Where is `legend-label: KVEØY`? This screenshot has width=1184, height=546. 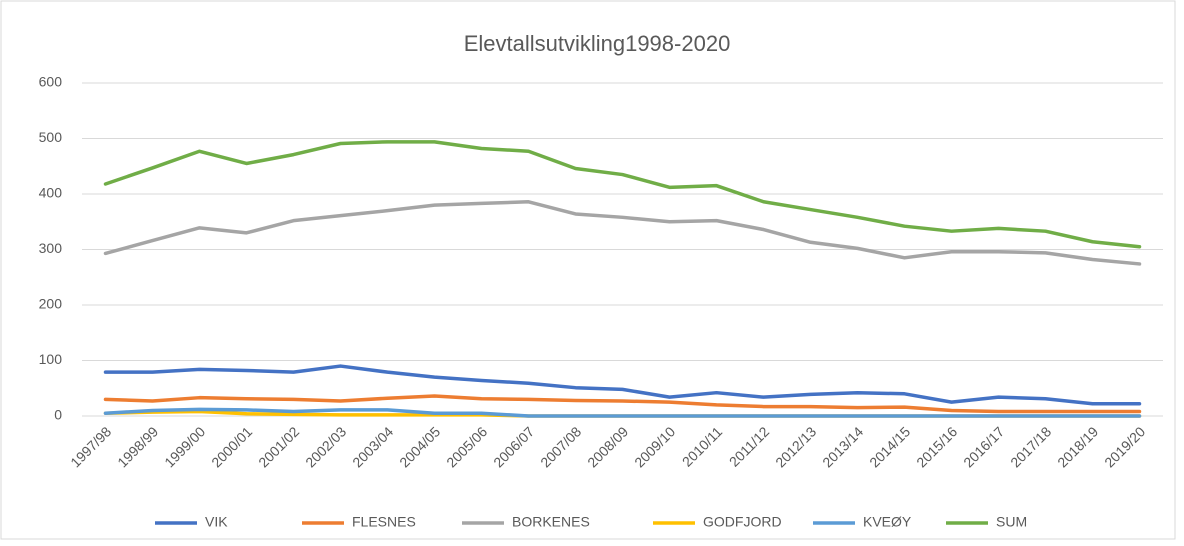 legend-label: KVEØY is located at coordinates (887, 522).